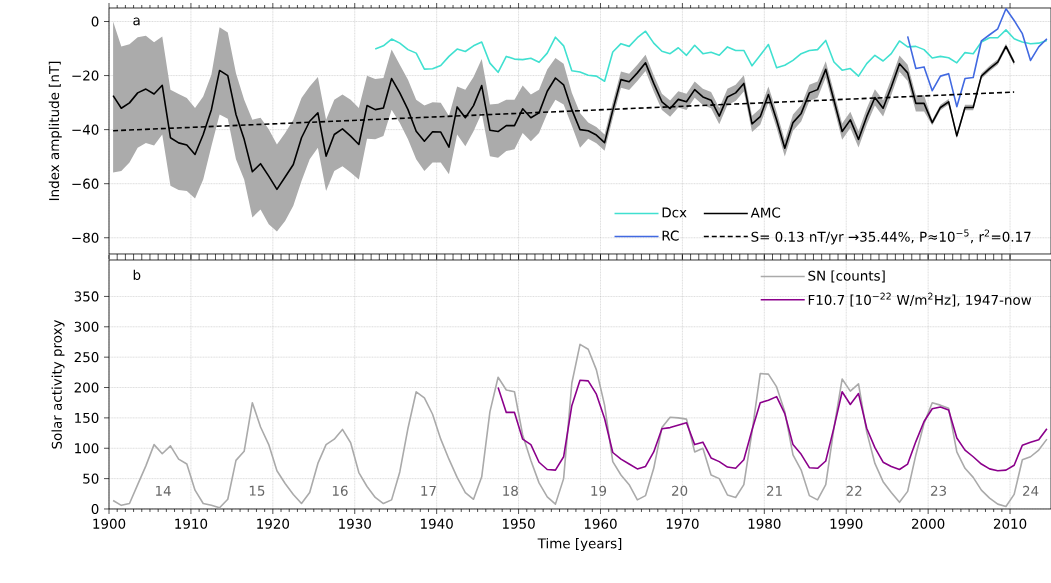 Image resolution: width=1051 pixels, height=583 pixels. Describe the element at coordinates (579, 545) in the screenshot. I see `x-axis-title: Time [years]` at that location.